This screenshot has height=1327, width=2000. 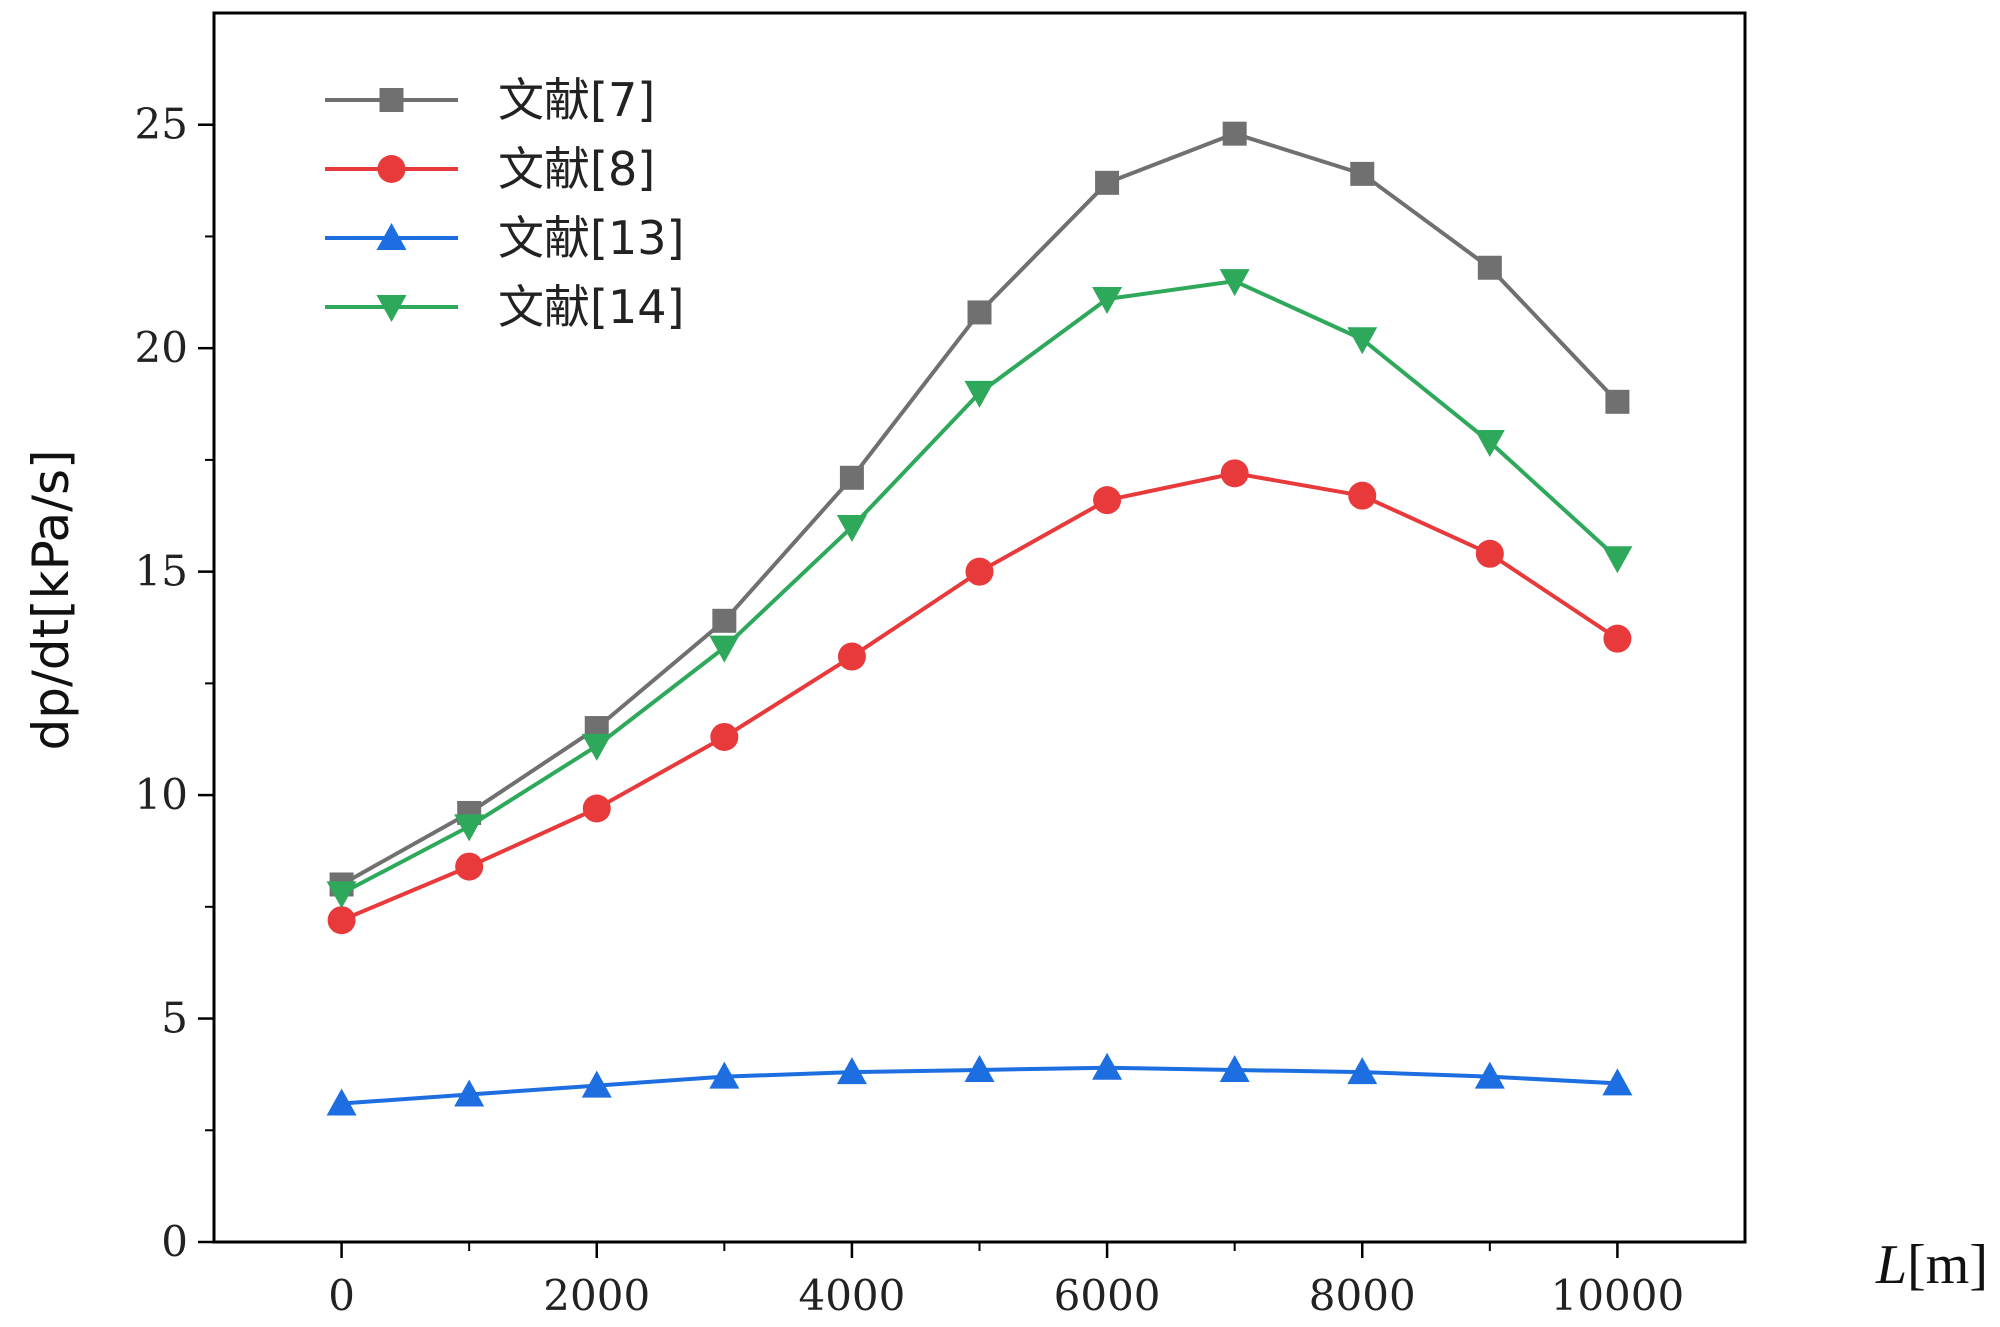 I want to click on legend-entry: 文献[13], so click(x=504, y=238).